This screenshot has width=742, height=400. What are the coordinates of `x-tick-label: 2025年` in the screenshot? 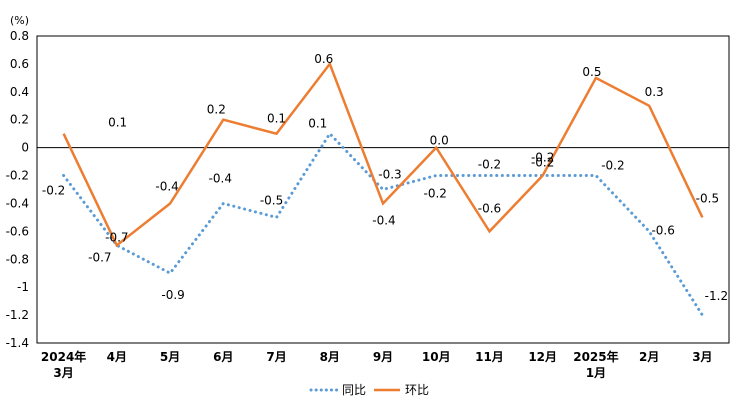 It's located at (595, 356).